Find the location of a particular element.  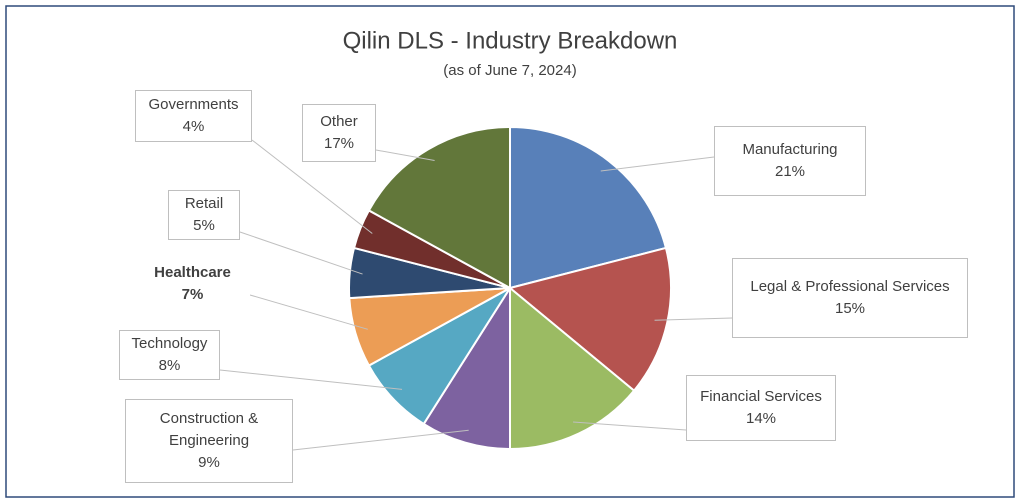

category-label: Technology is located at coordinates (169, 343).